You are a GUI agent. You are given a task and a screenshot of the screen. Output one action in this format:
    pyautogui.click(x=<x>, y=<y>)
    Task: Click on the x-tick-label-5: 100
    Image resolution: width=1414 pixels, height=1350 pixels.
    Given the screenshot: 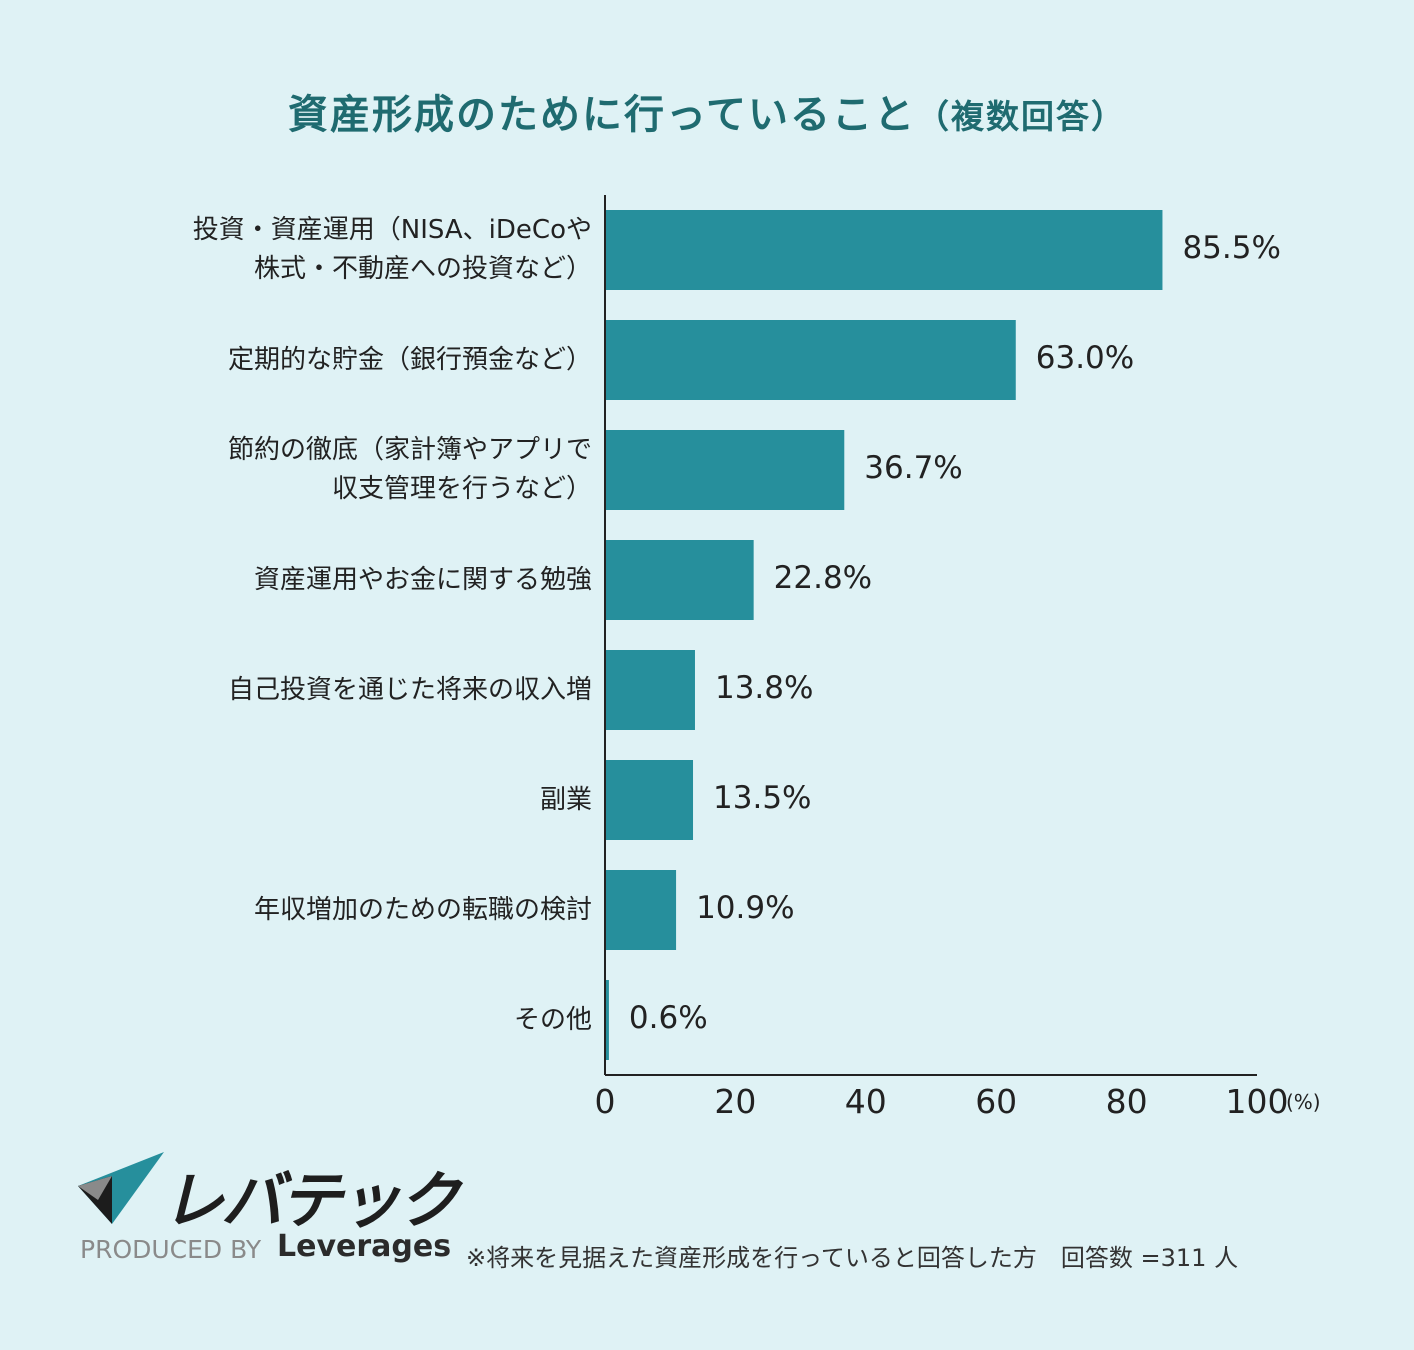 What is the action you would take?
    pyautogui.click(x=1257, y=1101)
    